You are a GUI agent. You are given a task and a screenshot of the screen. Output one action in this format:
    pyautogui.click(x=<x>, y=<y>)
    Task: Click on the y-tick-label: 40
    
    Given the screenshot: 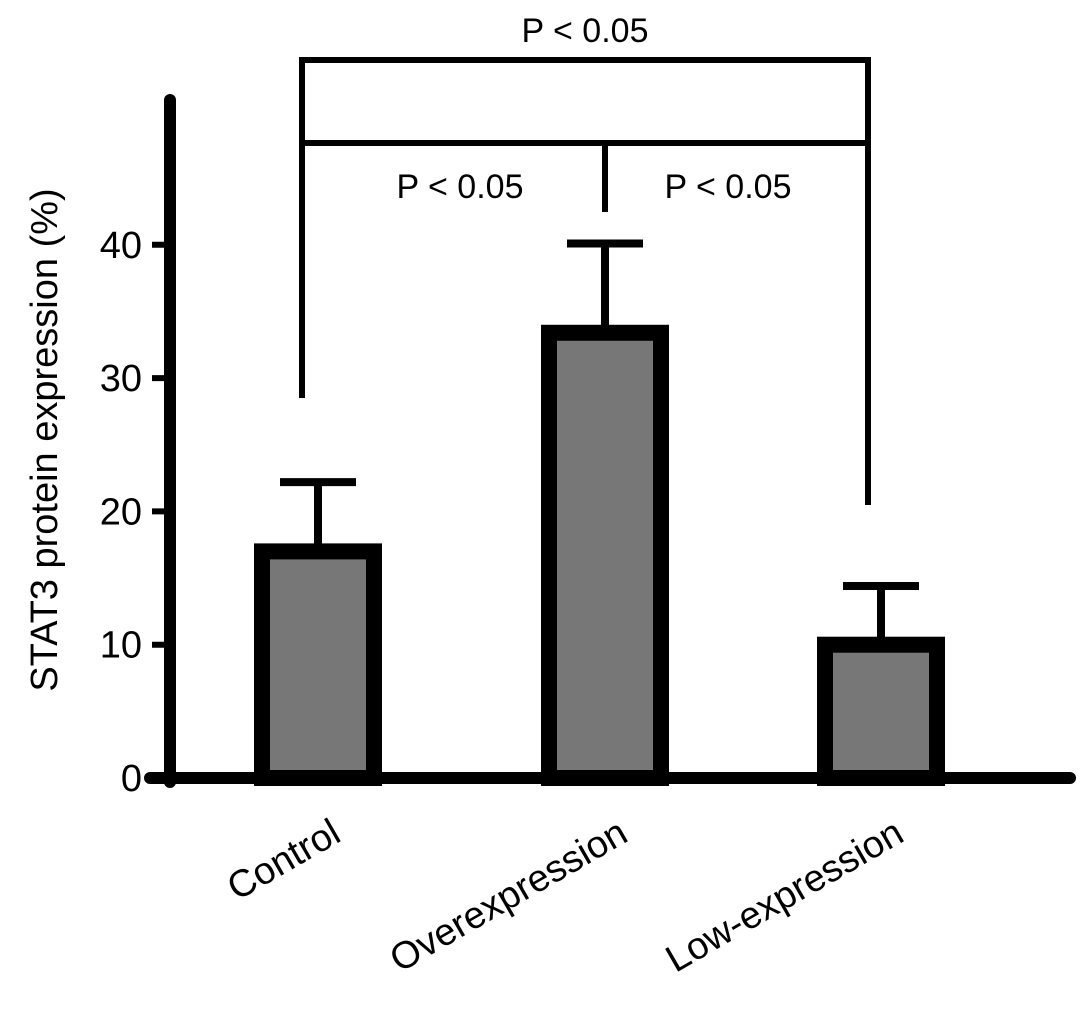 What is the action you would take?
    pyautogui.click(x=121, y=246)
    